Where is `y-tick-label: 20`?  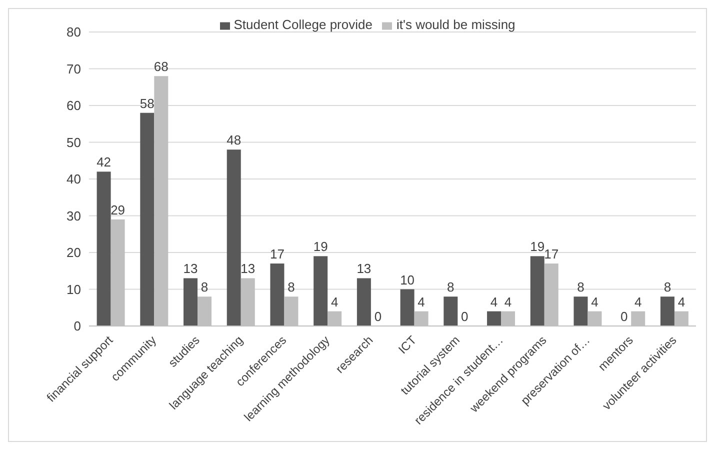
y-tick-label: 20 is located at coordinates (73, 252).